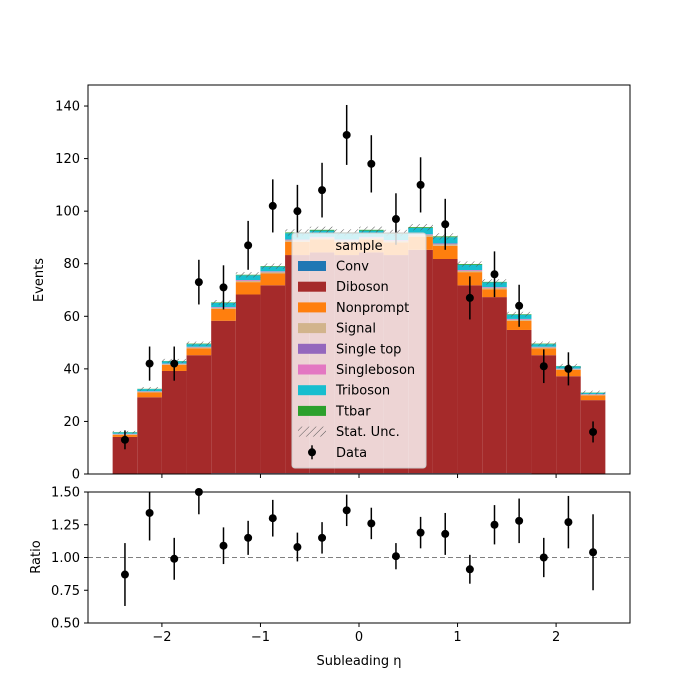 This screenshot has height=700, width=700. Describe the element at coordinates (556, 637) in the screenshot. I see `x-tick-label: 2` at that location.